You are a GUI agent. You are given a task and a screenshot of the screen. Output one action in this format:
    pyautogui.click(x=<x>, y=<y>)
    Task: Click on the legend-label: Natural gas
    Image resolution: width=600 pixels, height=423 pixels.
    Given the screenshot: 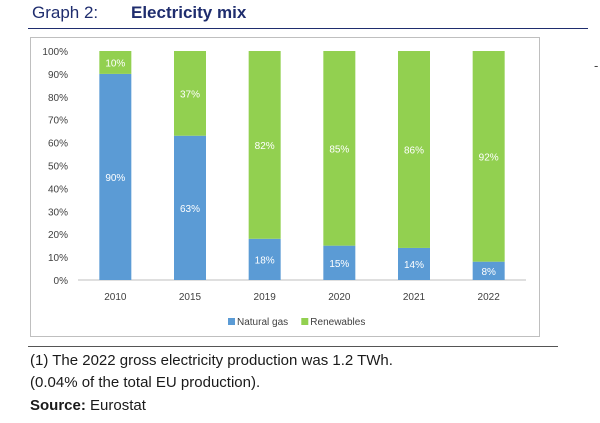 What is the action you would take?
    pyautogui.click(x=262, y=322)
    